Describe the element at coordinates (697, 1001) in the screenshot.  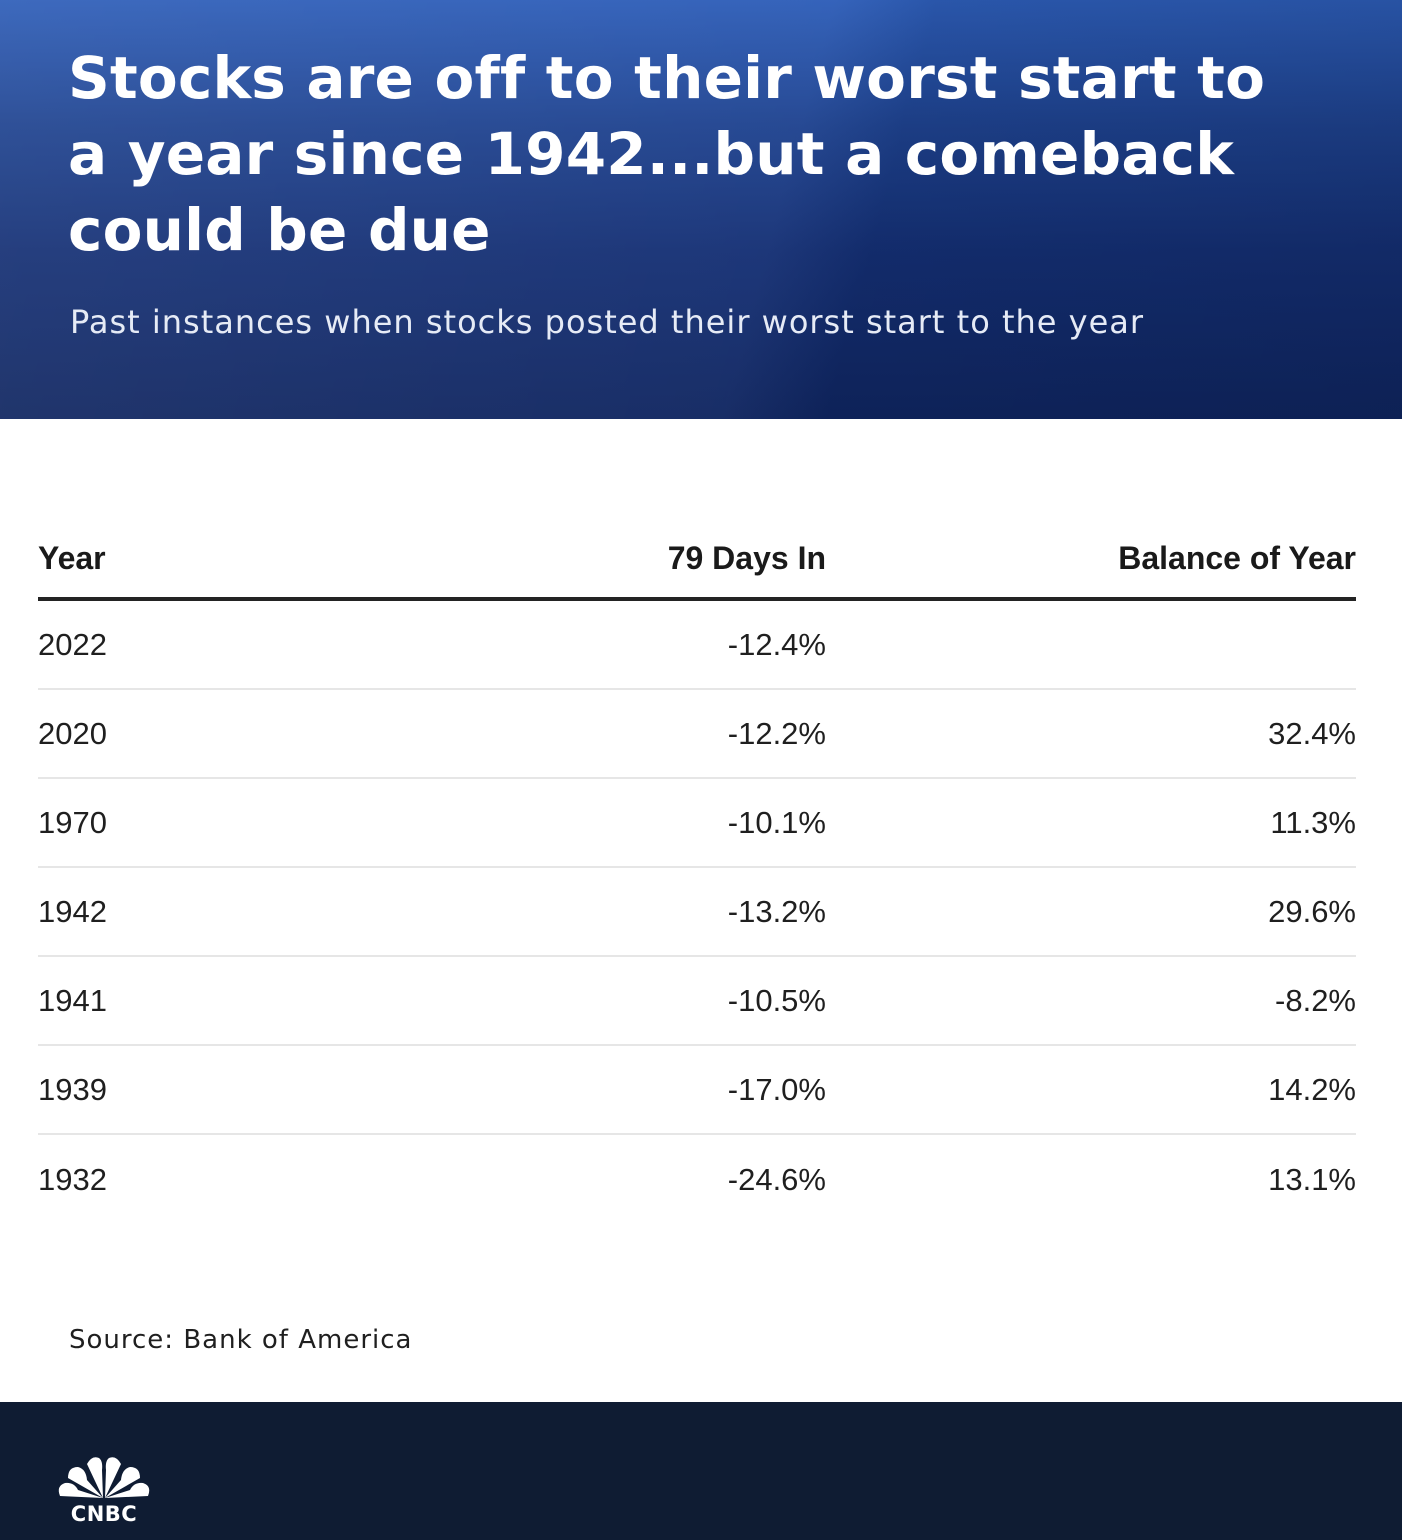
I see `table-row: 1941 -10.5% -8.2%` at that location.